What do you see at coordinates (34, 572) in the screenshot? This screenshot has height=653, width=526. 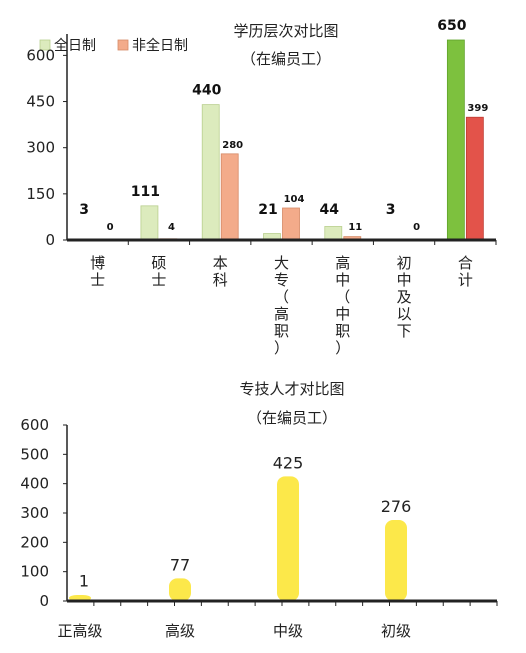 I see `chart2-y-tick-label: 100` at bounding box center [34, 572].